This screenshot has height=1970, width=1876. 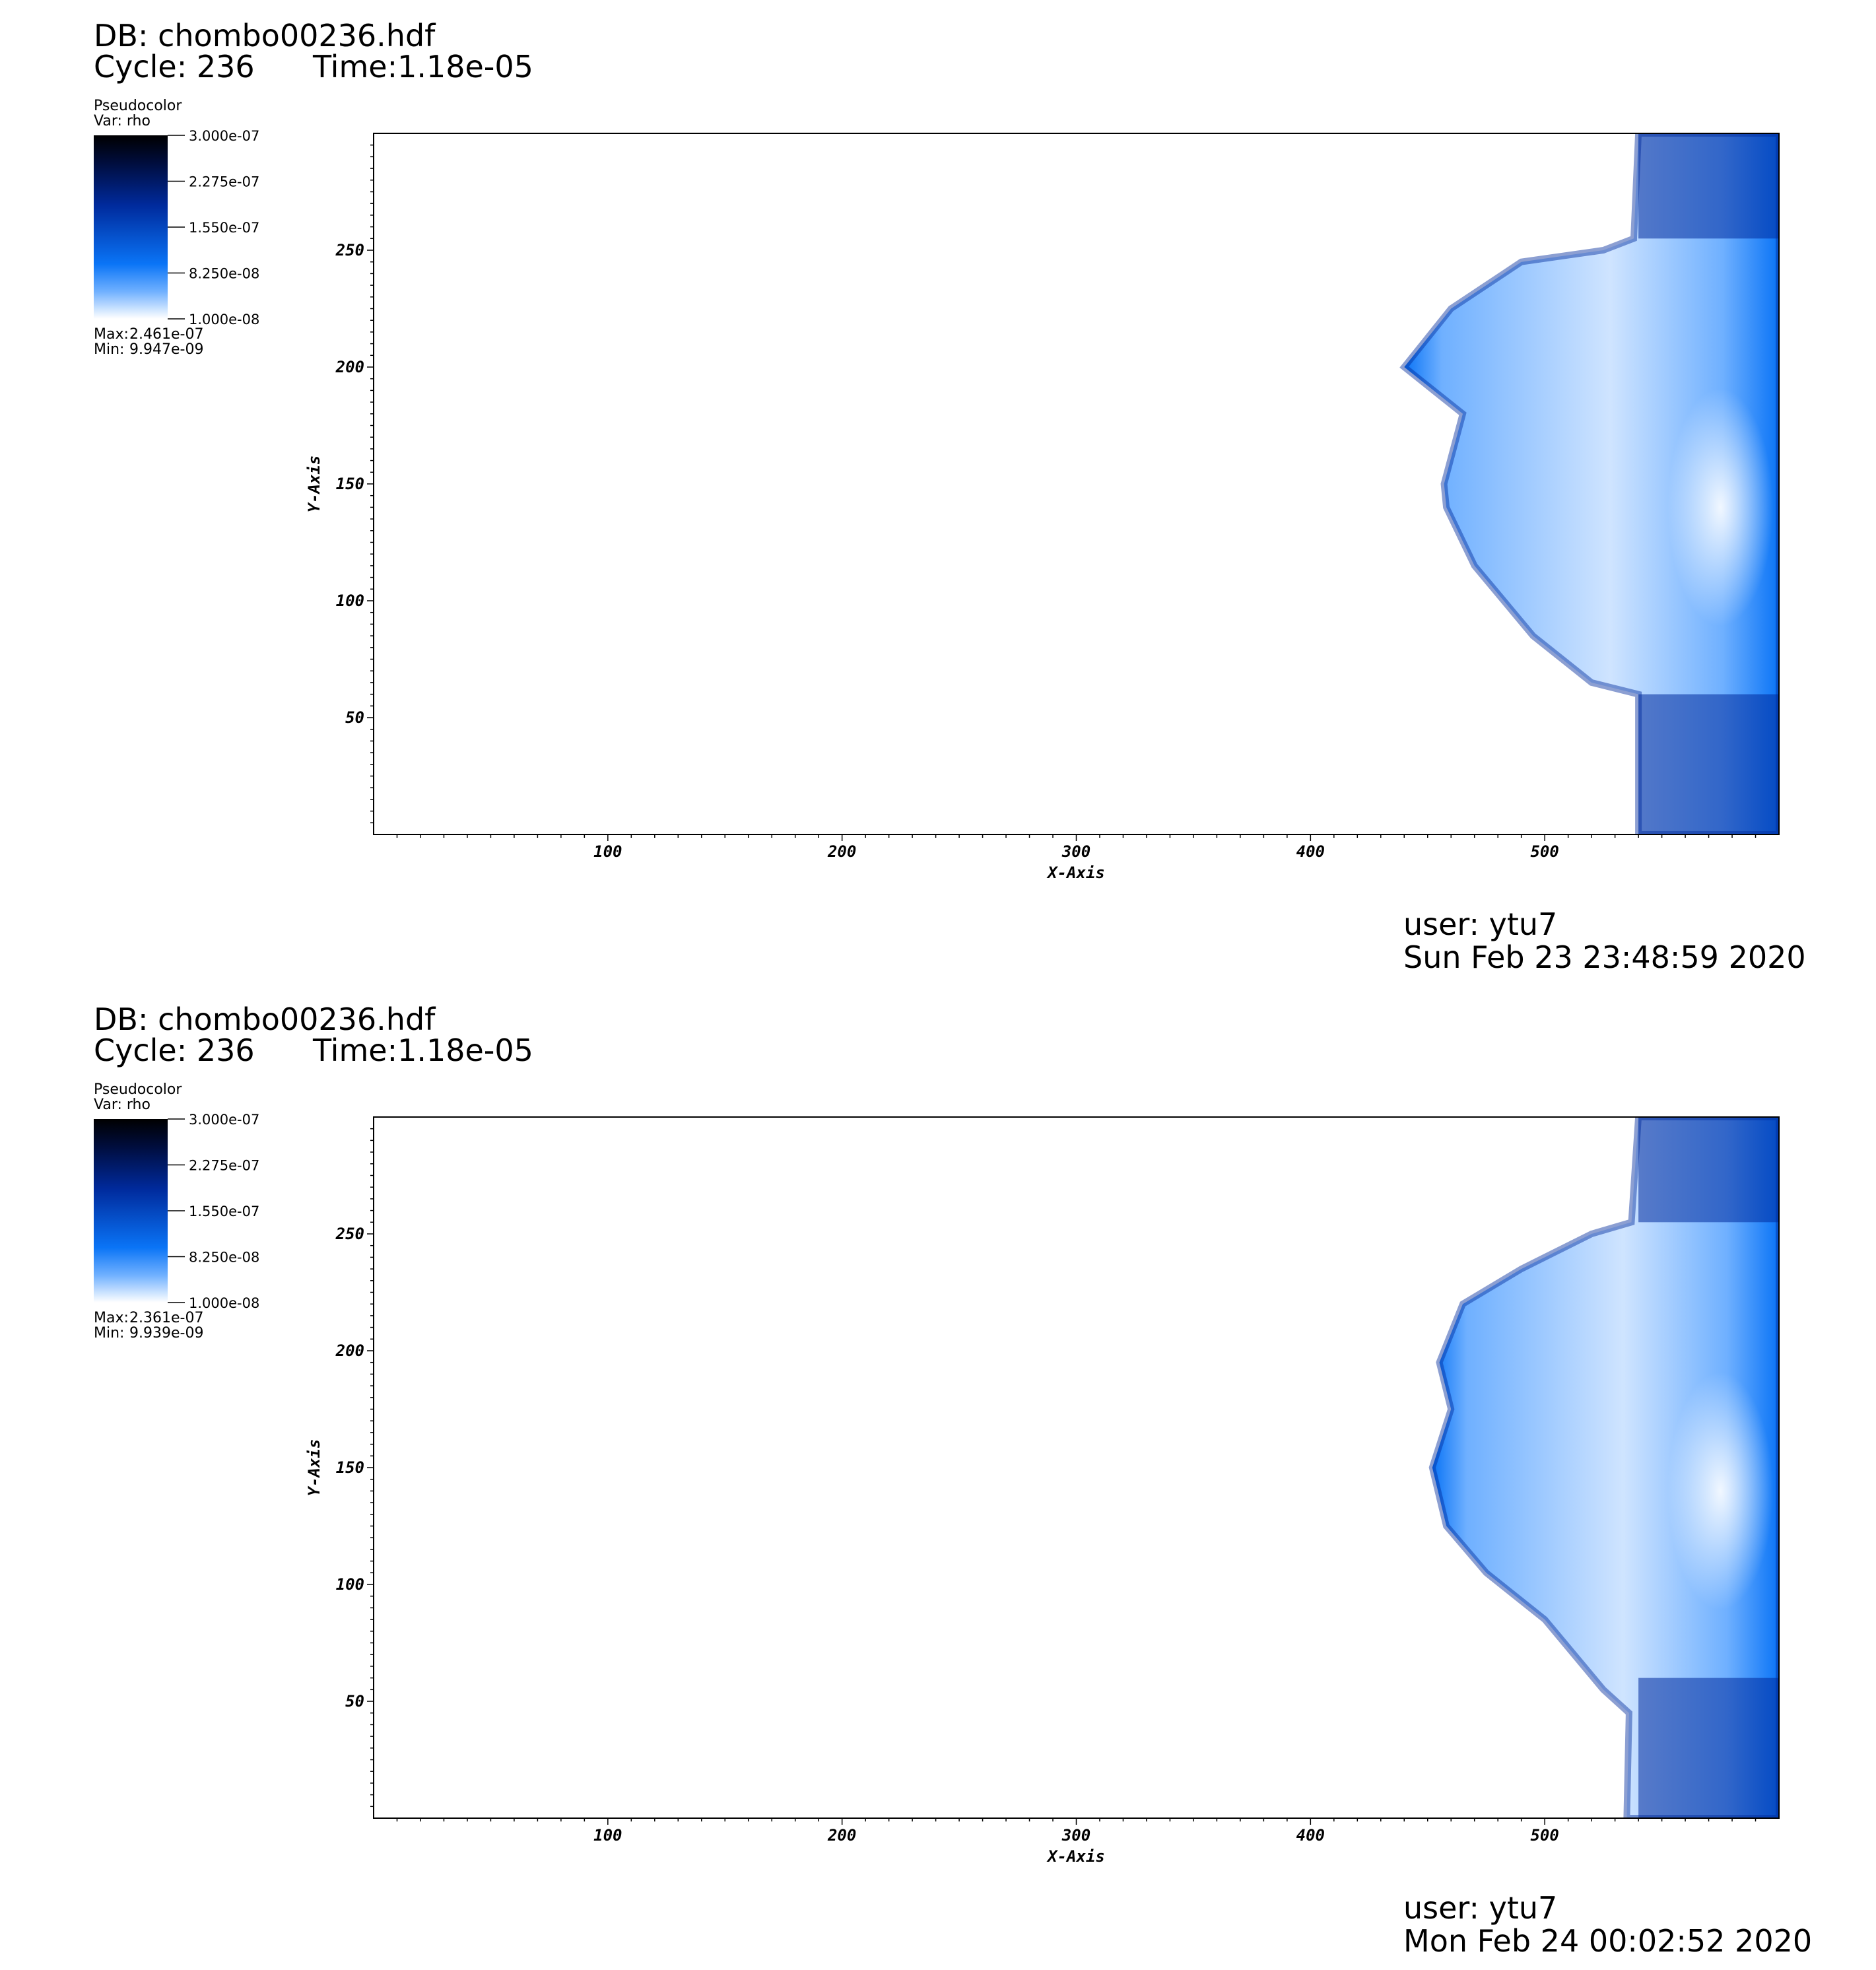 What do you see at coordinates (1605, 957) in the screenshot?
I see `timestamp-label: Sun Feb 23 23:48:59 2020` at bounding box center [1605, 957].